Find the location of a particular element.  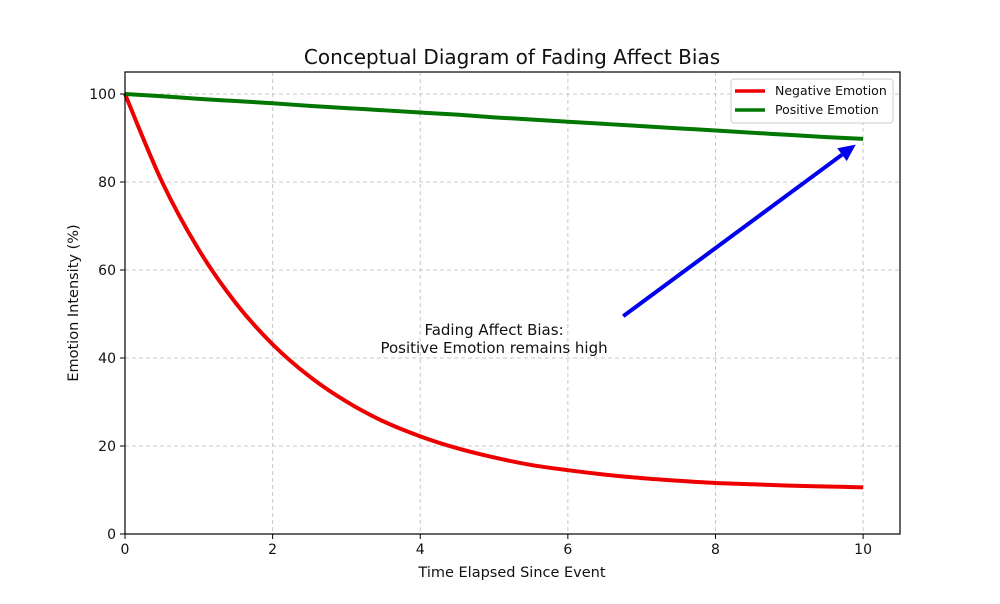

legend-label-positive-emotion: Positive Emotion is located at coordinates (827, 109).